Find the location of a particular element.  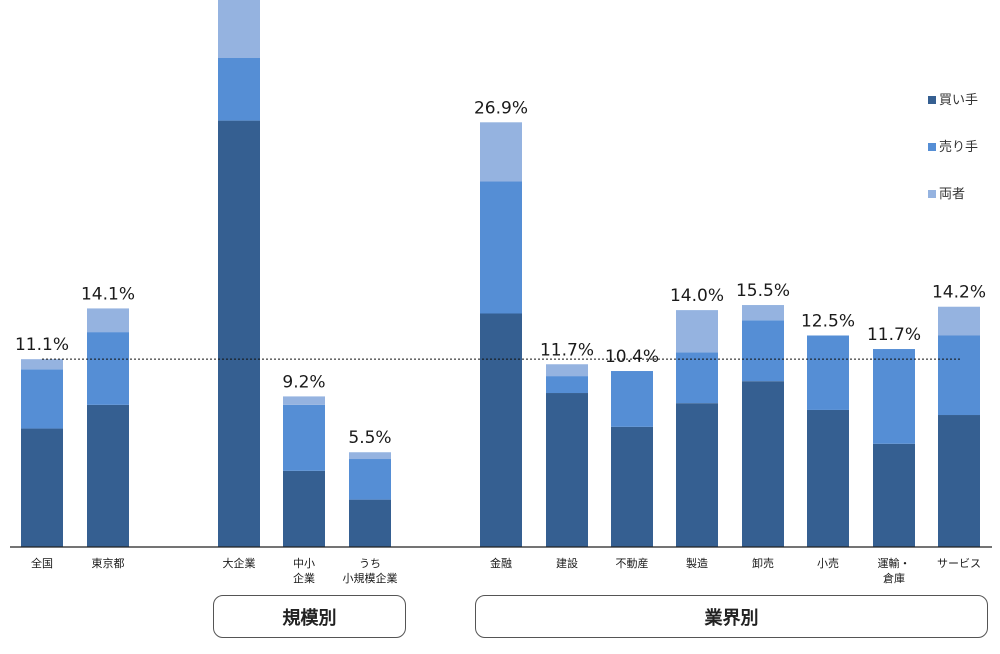

category-label-11-0: 運輸・ is located at coordinates (894, 563).